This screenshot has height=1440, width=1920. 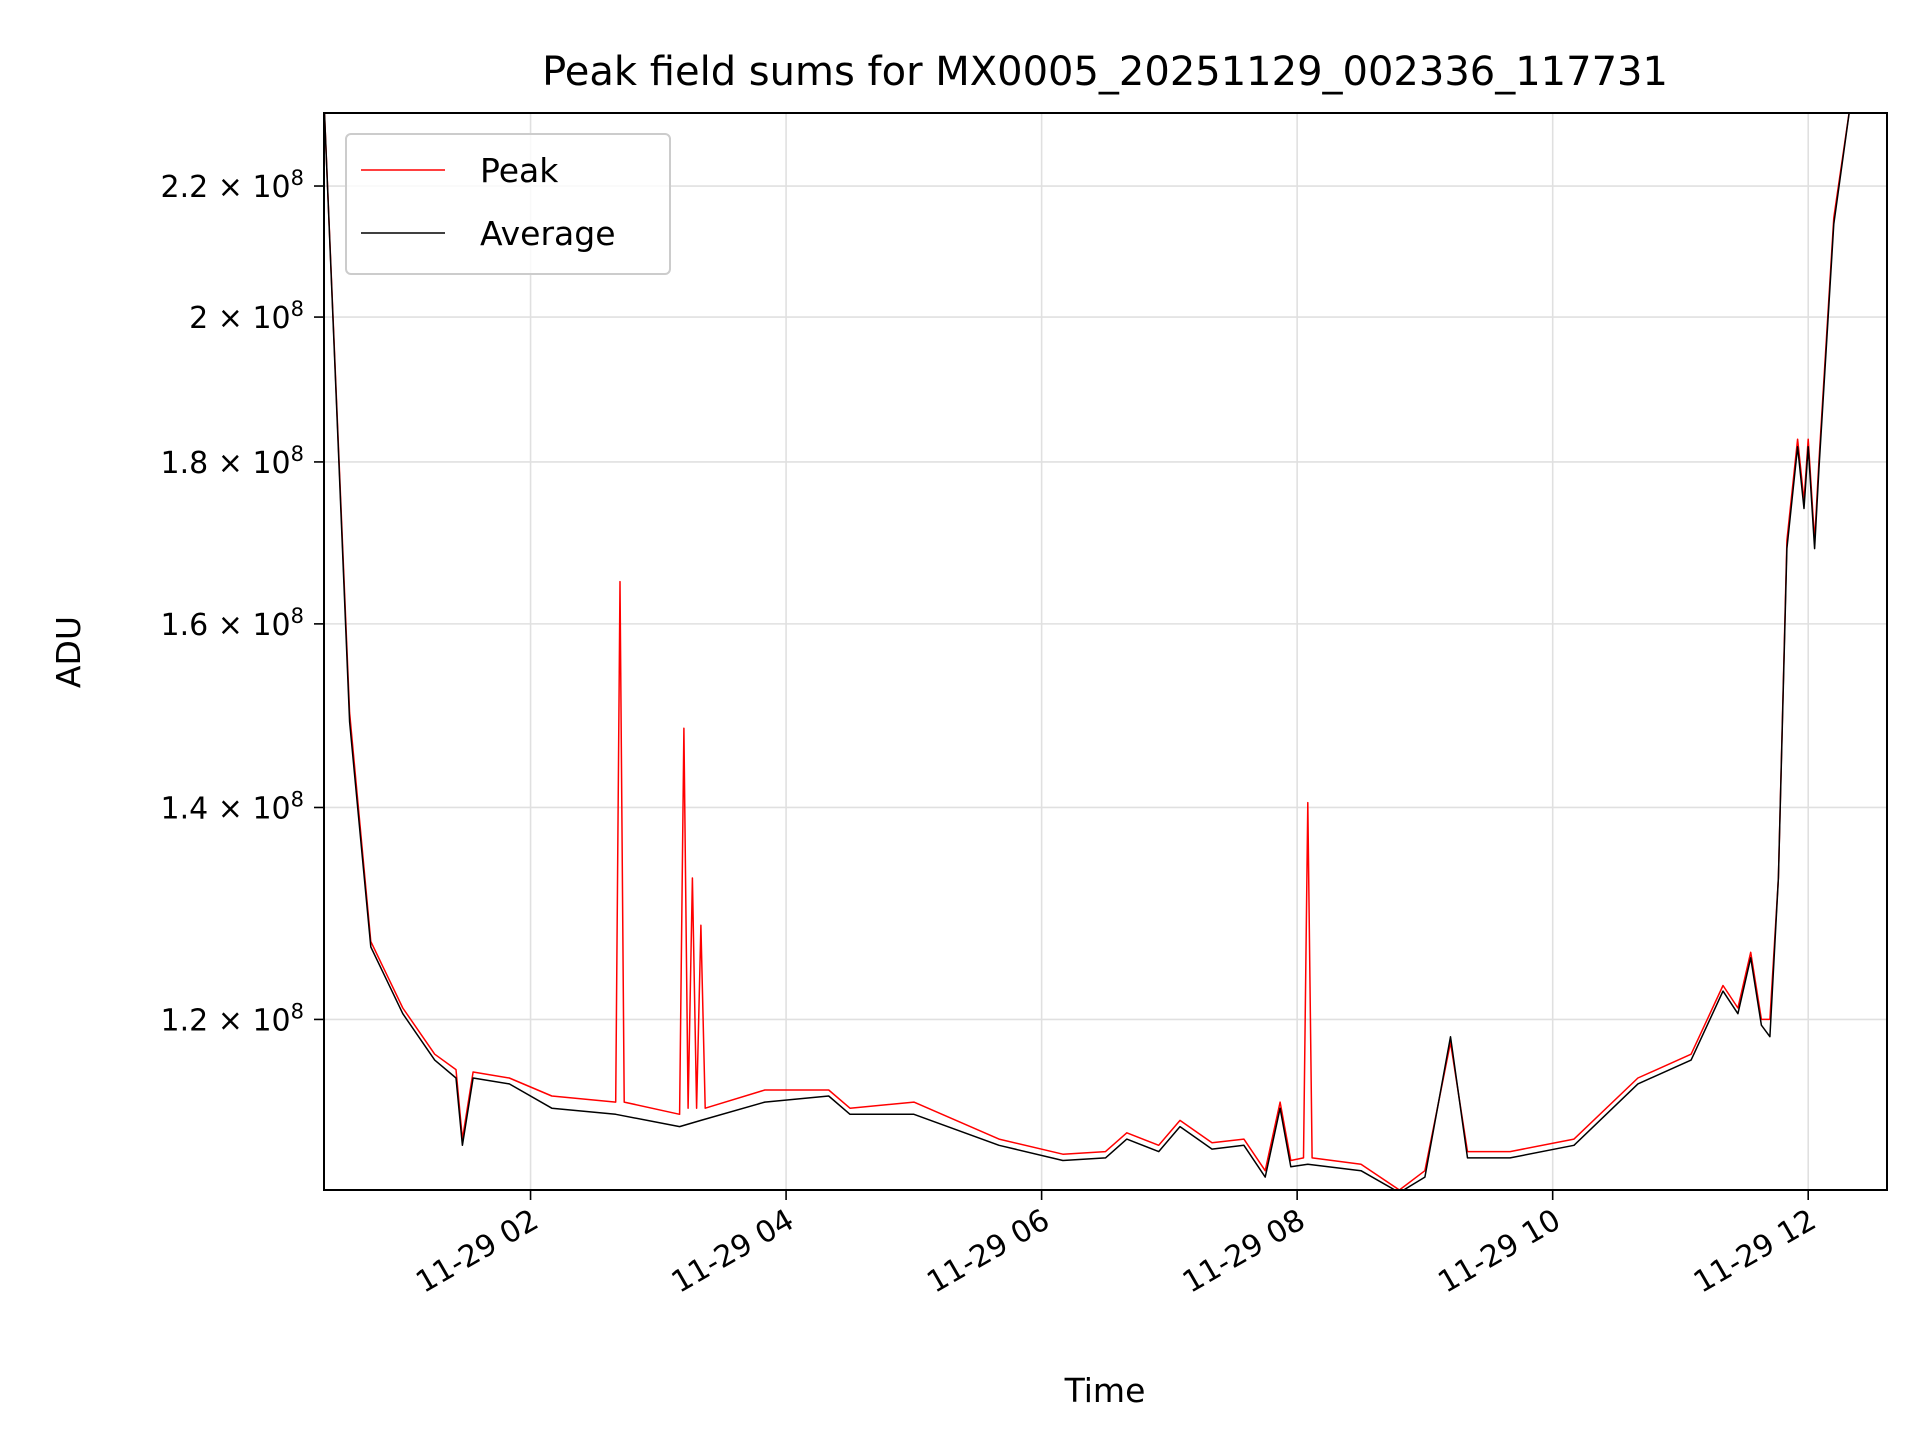 I want to click on y-tick-label: 2.2 × 108, so click(x=232, y=185).